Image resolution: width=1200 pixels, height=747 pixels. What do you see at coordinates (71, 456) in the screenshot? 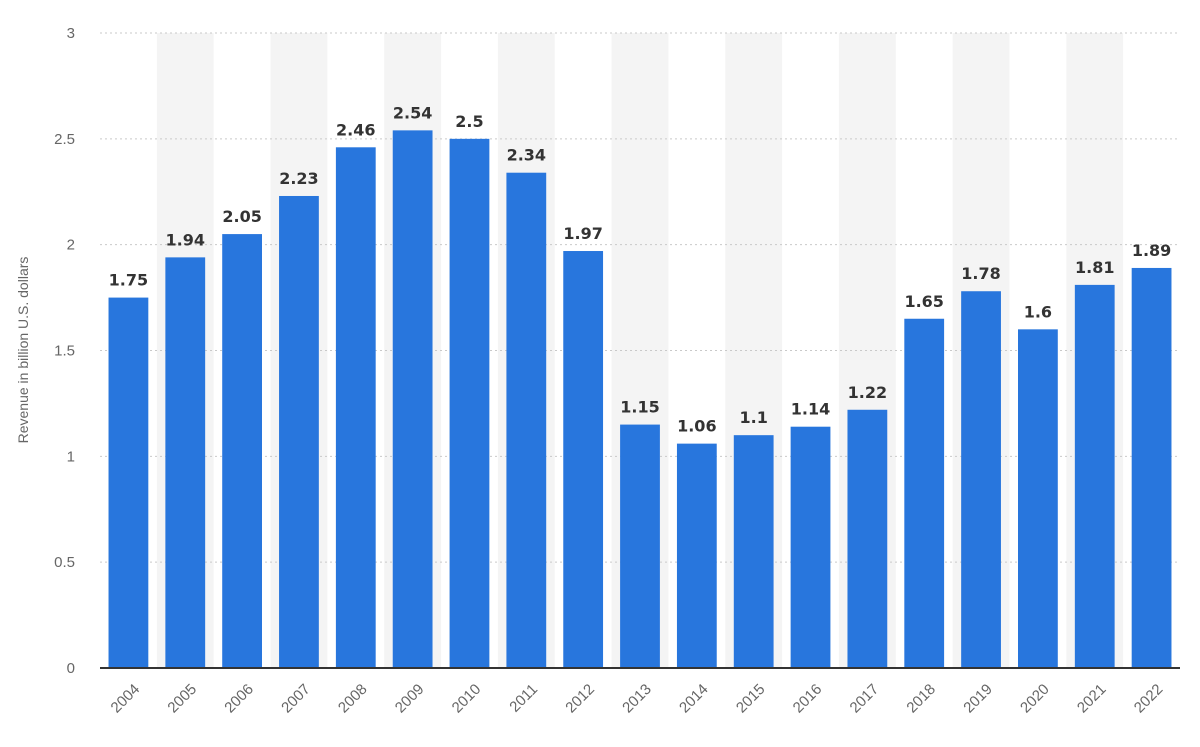
I see `y-tick-label: 1` at bounding box center [71, 456].